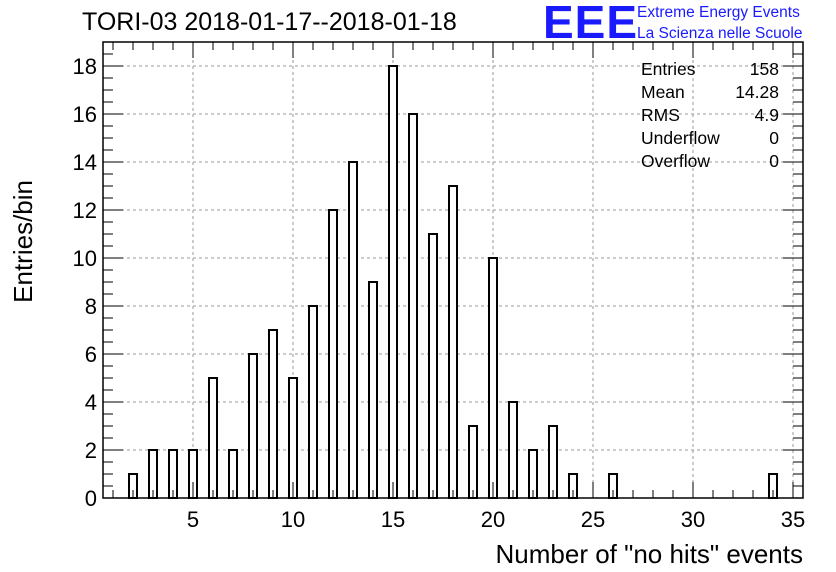  I want to click on y-tick-label: 18, so click(85, 66).